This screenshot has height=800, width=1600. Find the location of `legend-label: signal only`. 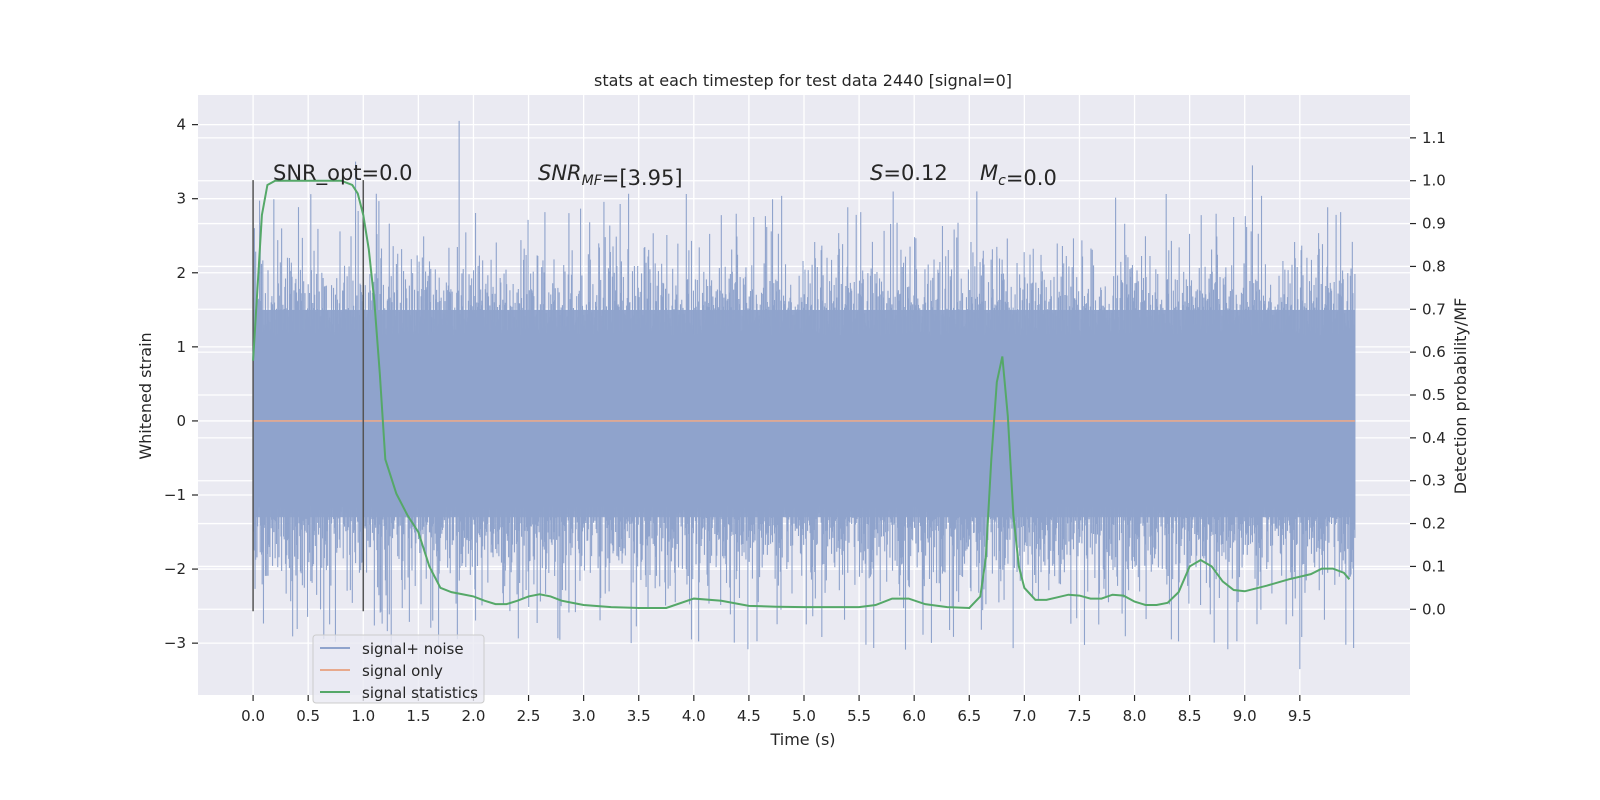

legend-label: signal only is located at coordinates (402, 671).